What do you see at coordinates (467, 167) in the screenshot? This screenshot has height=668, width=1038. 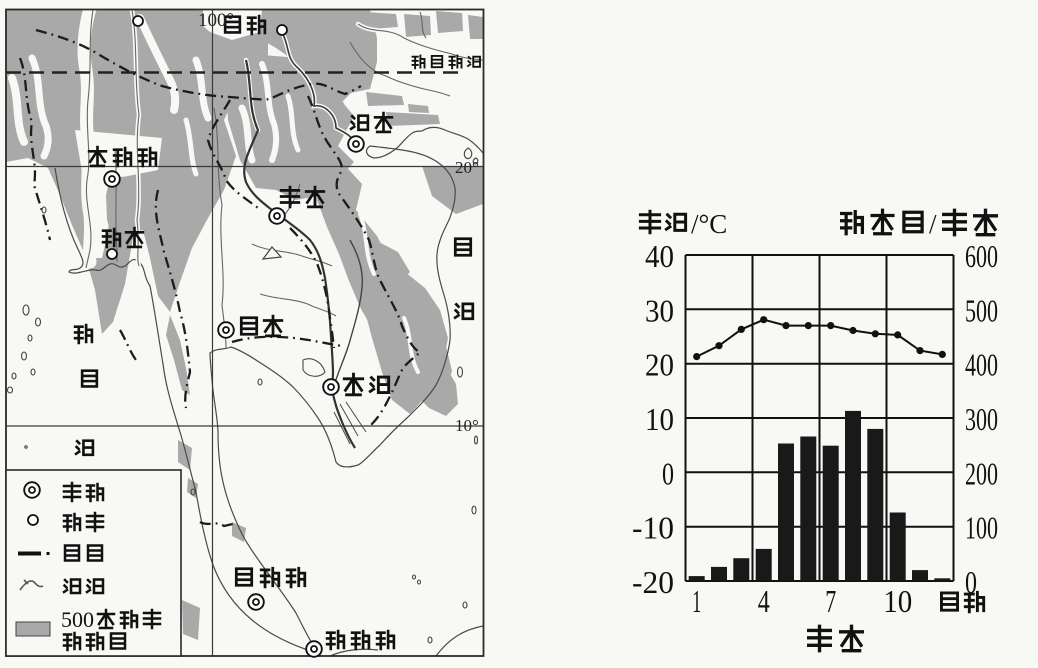 I see `svg-text: 20°` at bounding box center [467, 167].